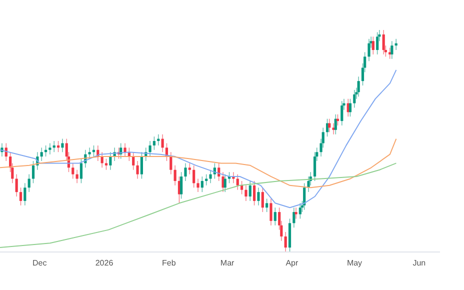  What do you see at coordinates (104, 263) in the screenshot?
I see `x-tick-label: 2026` at bounding box center [104, 263].